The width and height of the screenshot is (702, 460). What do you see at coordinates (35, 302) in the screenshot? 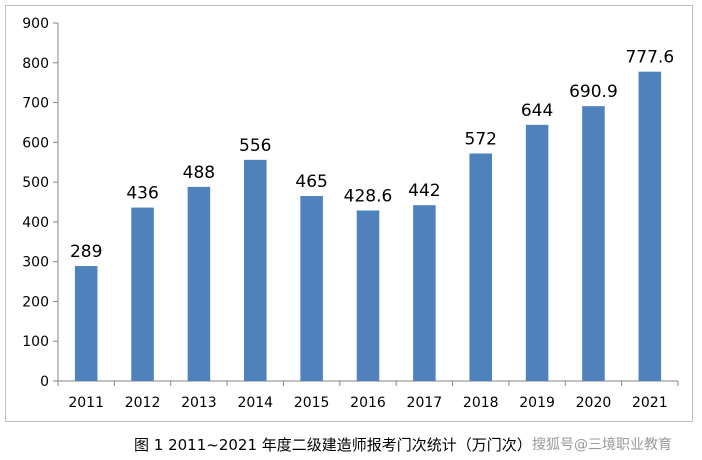
I see `y-tick-label: 200` at bounding box center [35, 302].